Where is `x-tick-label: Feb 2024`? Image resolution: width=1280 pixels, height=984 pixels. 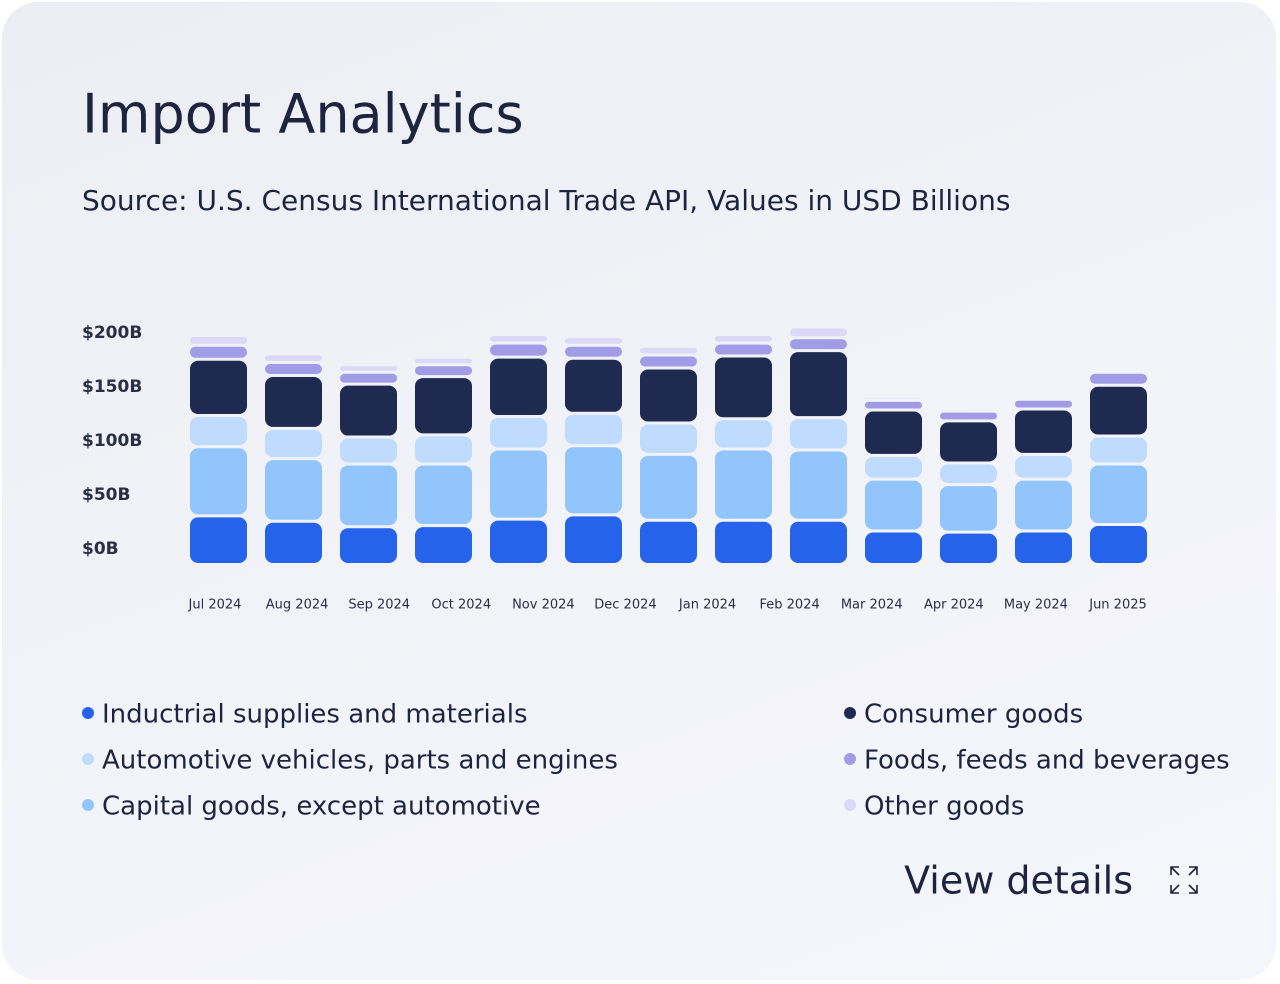 x-tick-label: Feb 2024 is located at coordinates (790, 605).